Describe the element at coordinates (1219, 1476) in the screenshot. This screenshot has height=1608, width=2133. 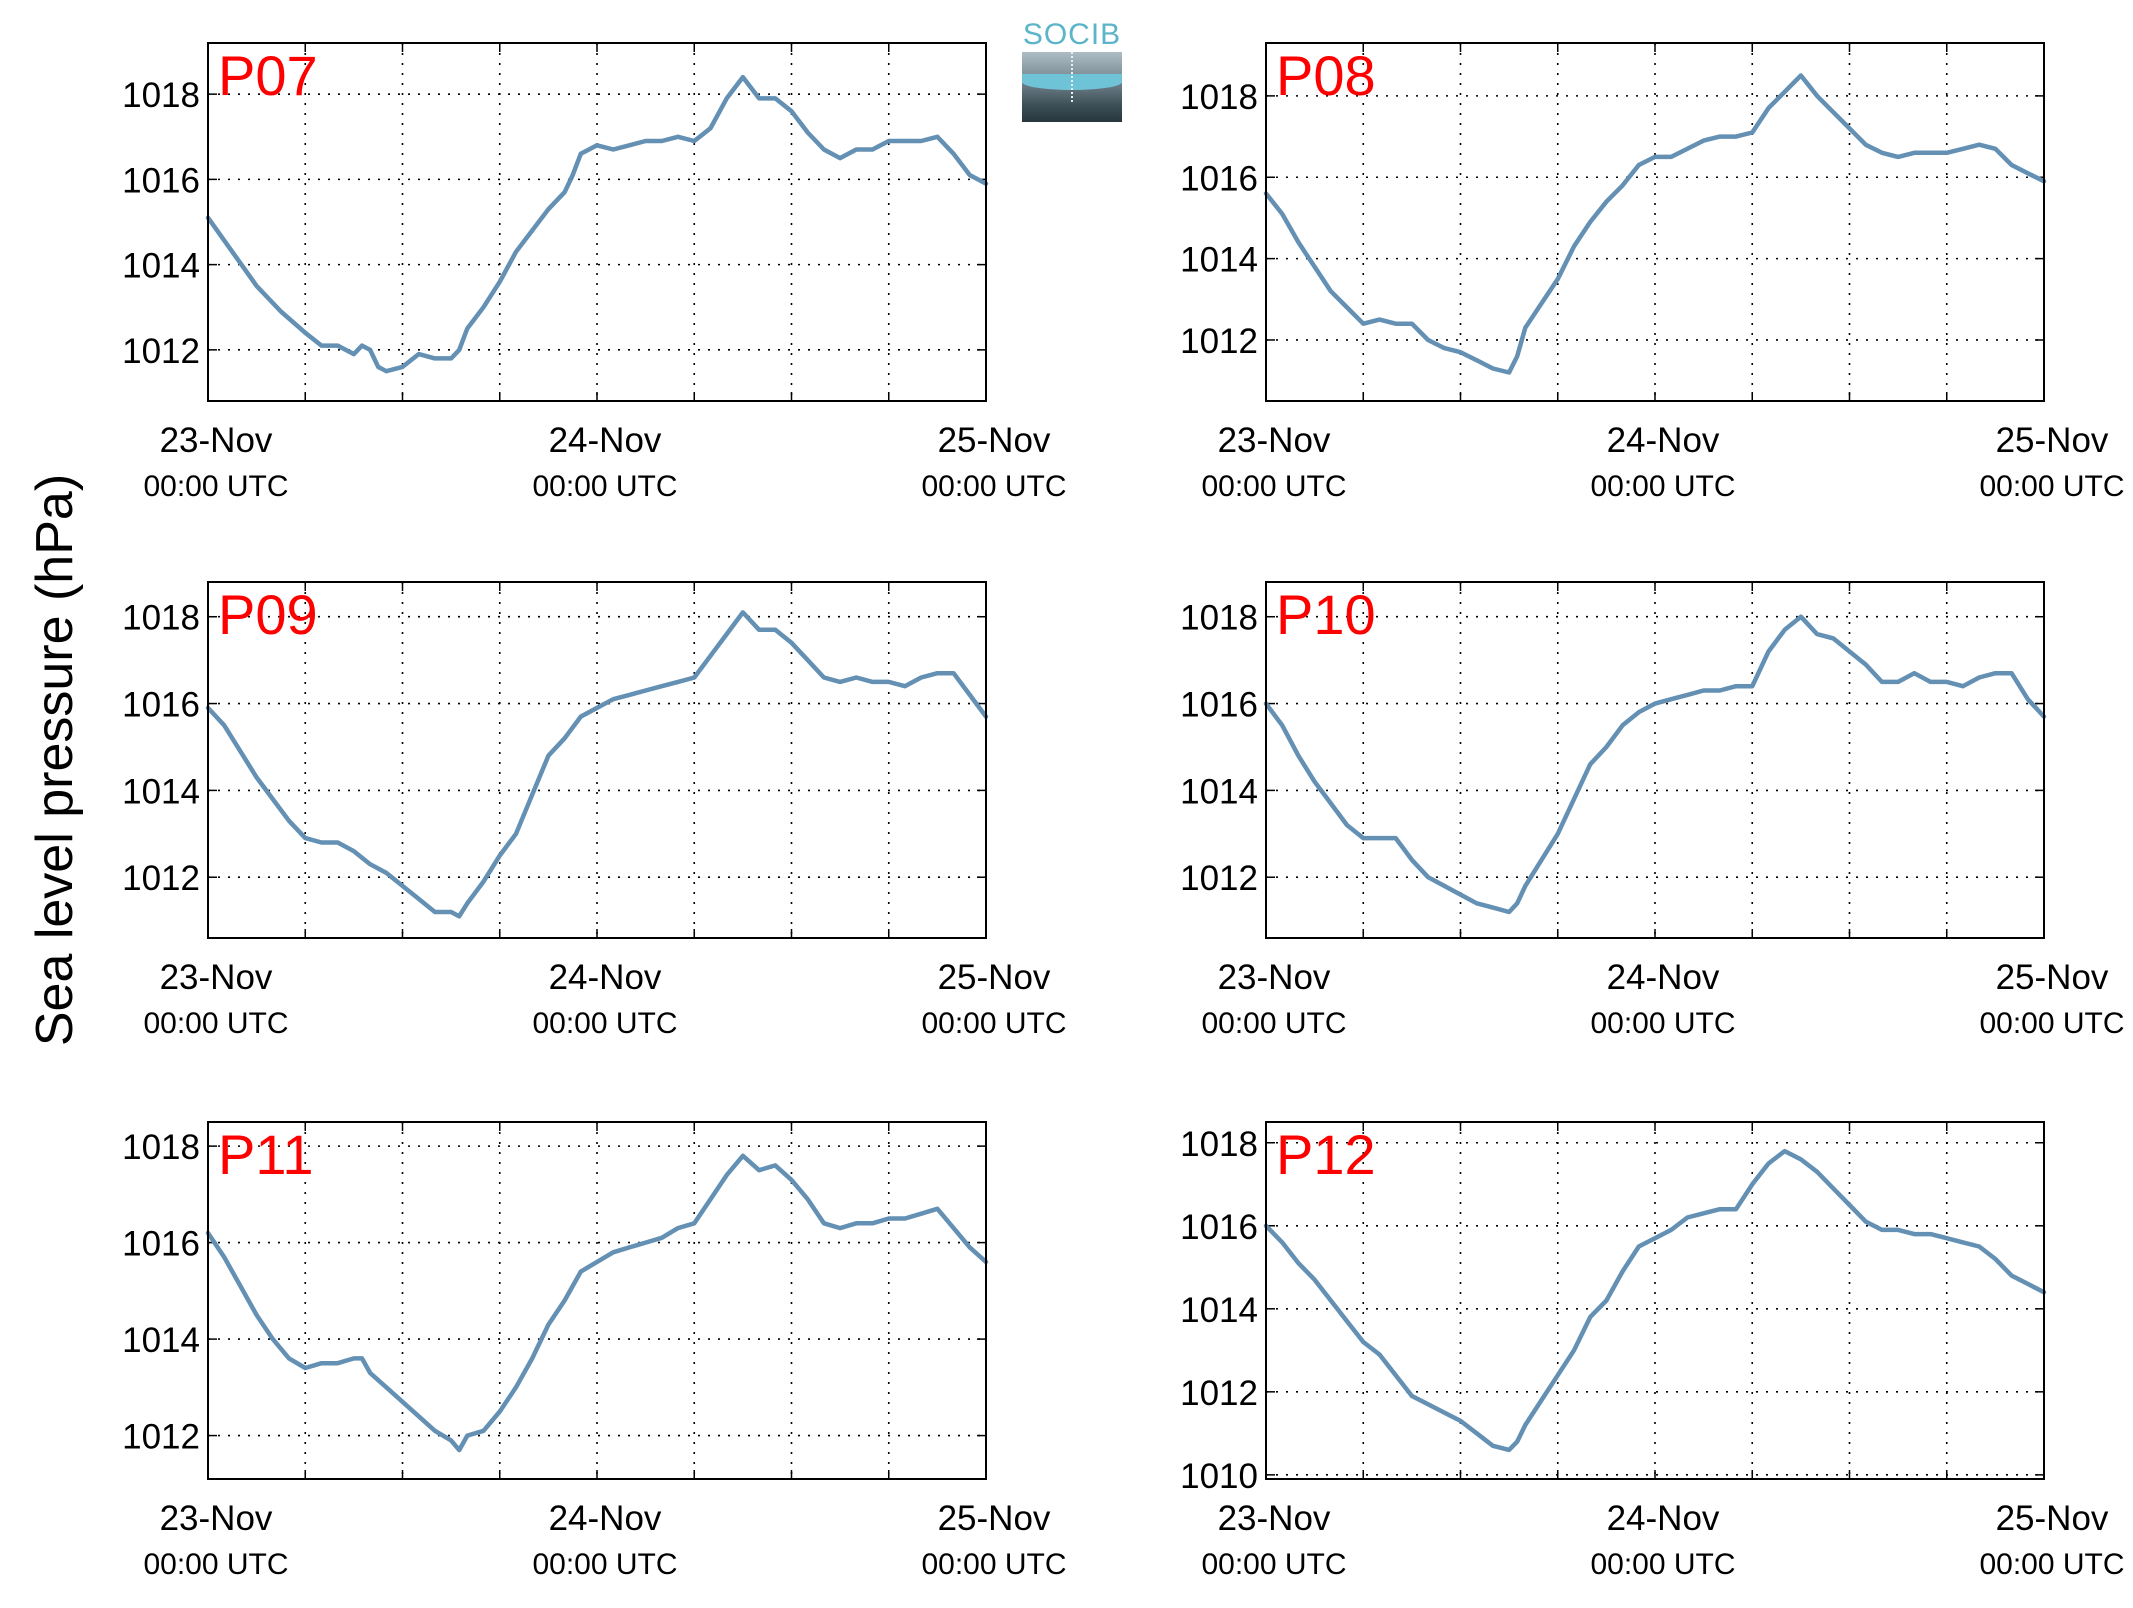
I see `y-tick-label: 1010` at that location.